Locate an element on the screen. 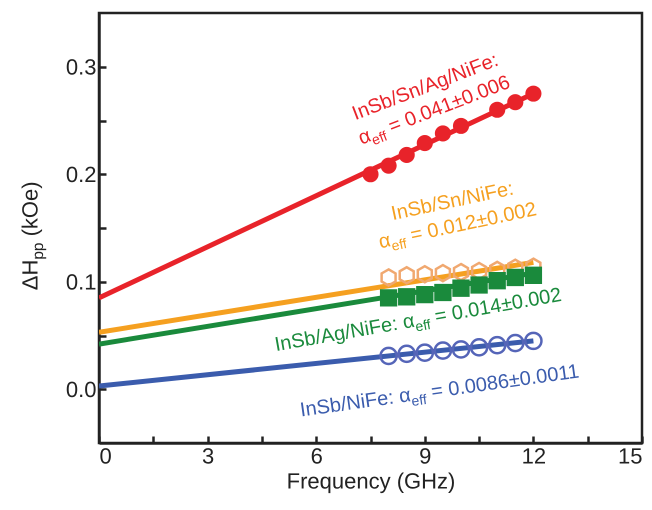 This screenshot has width=652, height=510. x-tick-label: 15 is located at coordinates (630, 456).